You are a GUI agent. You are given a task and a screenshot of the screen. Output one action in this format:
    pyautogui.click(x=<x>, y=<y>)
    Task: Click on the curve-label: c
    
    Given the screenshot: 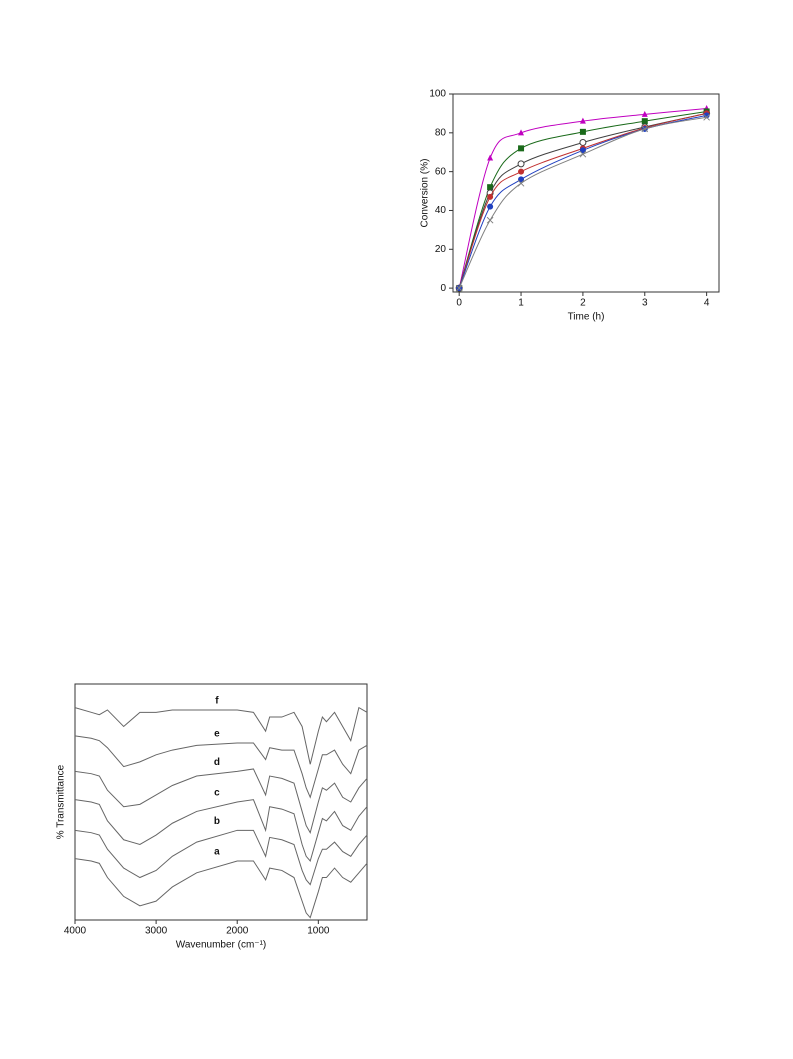 What is the action you would take?
    pyautogui.click(x=217, y=793)
    